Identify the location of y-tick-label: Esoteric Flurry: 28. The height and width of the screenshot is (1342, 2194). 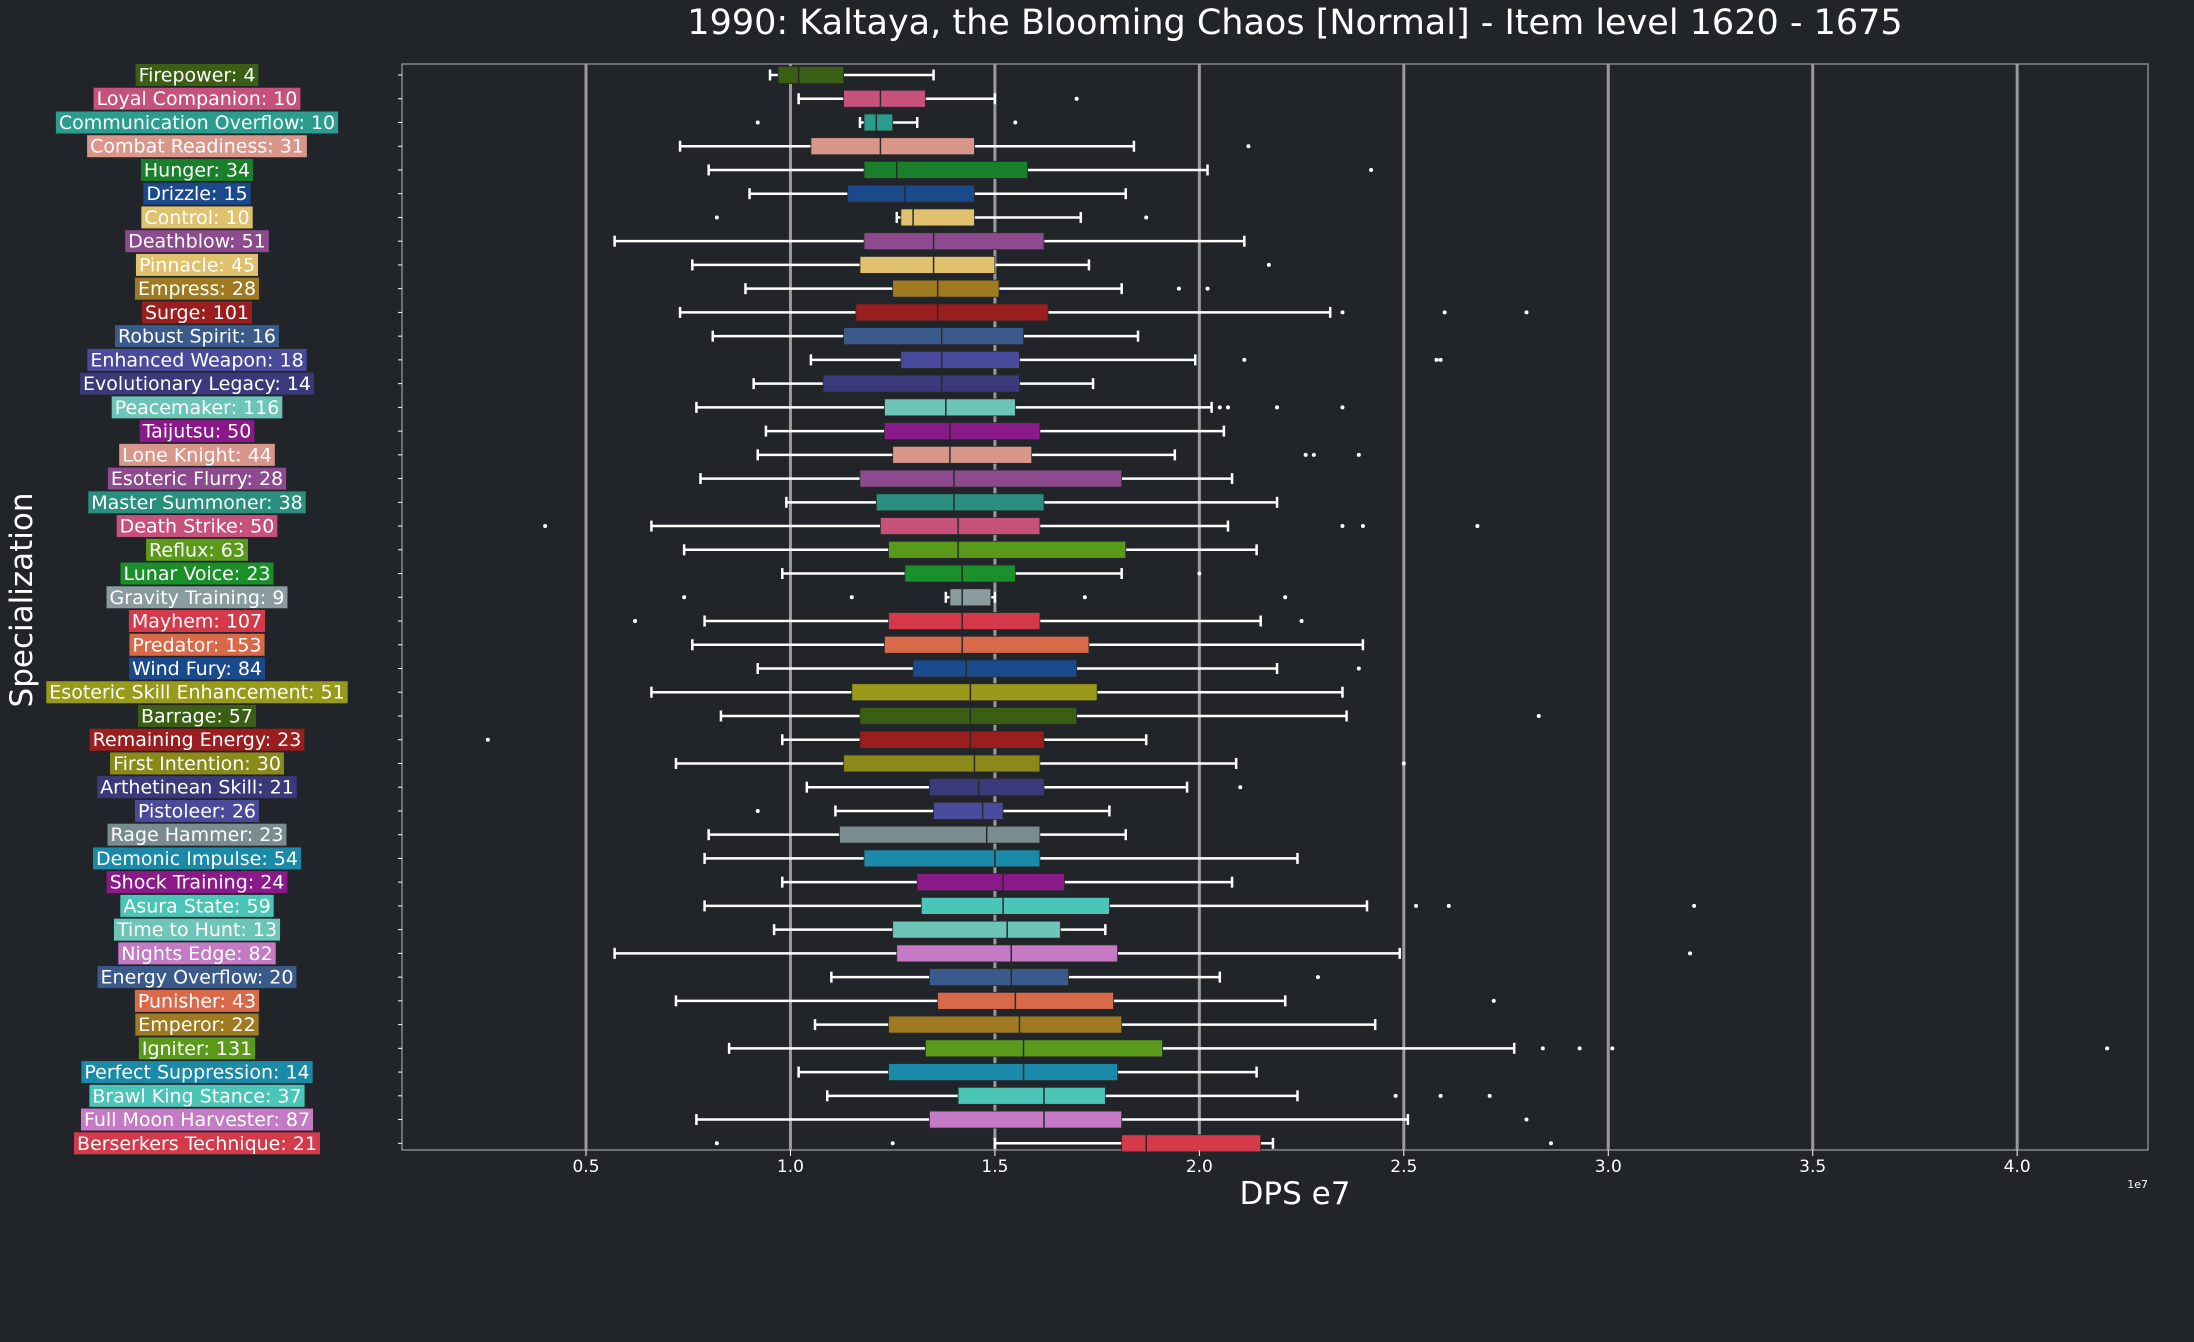
(197, 479).